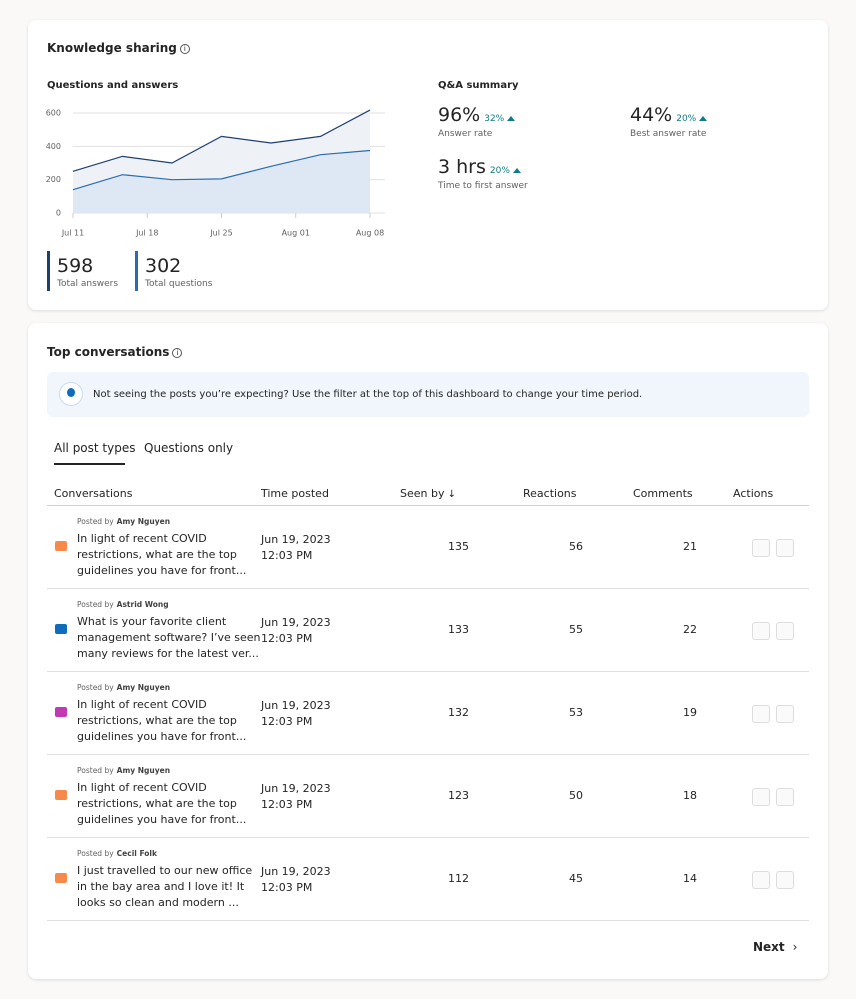  Describe the element at coordinates (112, 48) in the screenshot. I see `title-text: Knowledge sharing` at that location.